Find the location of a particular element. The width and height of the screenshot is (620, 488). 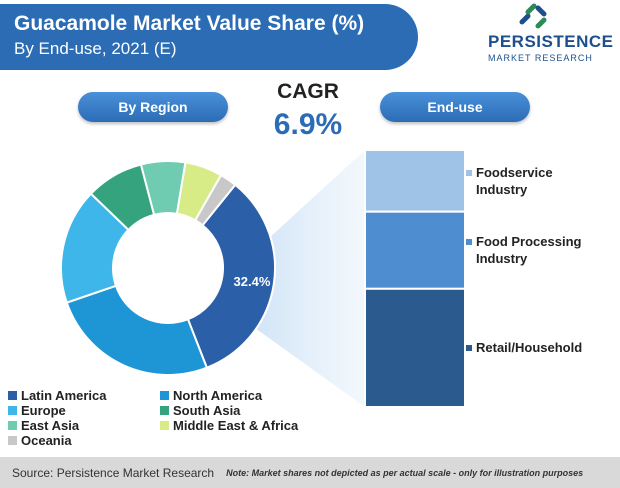

end-use-stacked-bar is located at coordinates (415, 278).